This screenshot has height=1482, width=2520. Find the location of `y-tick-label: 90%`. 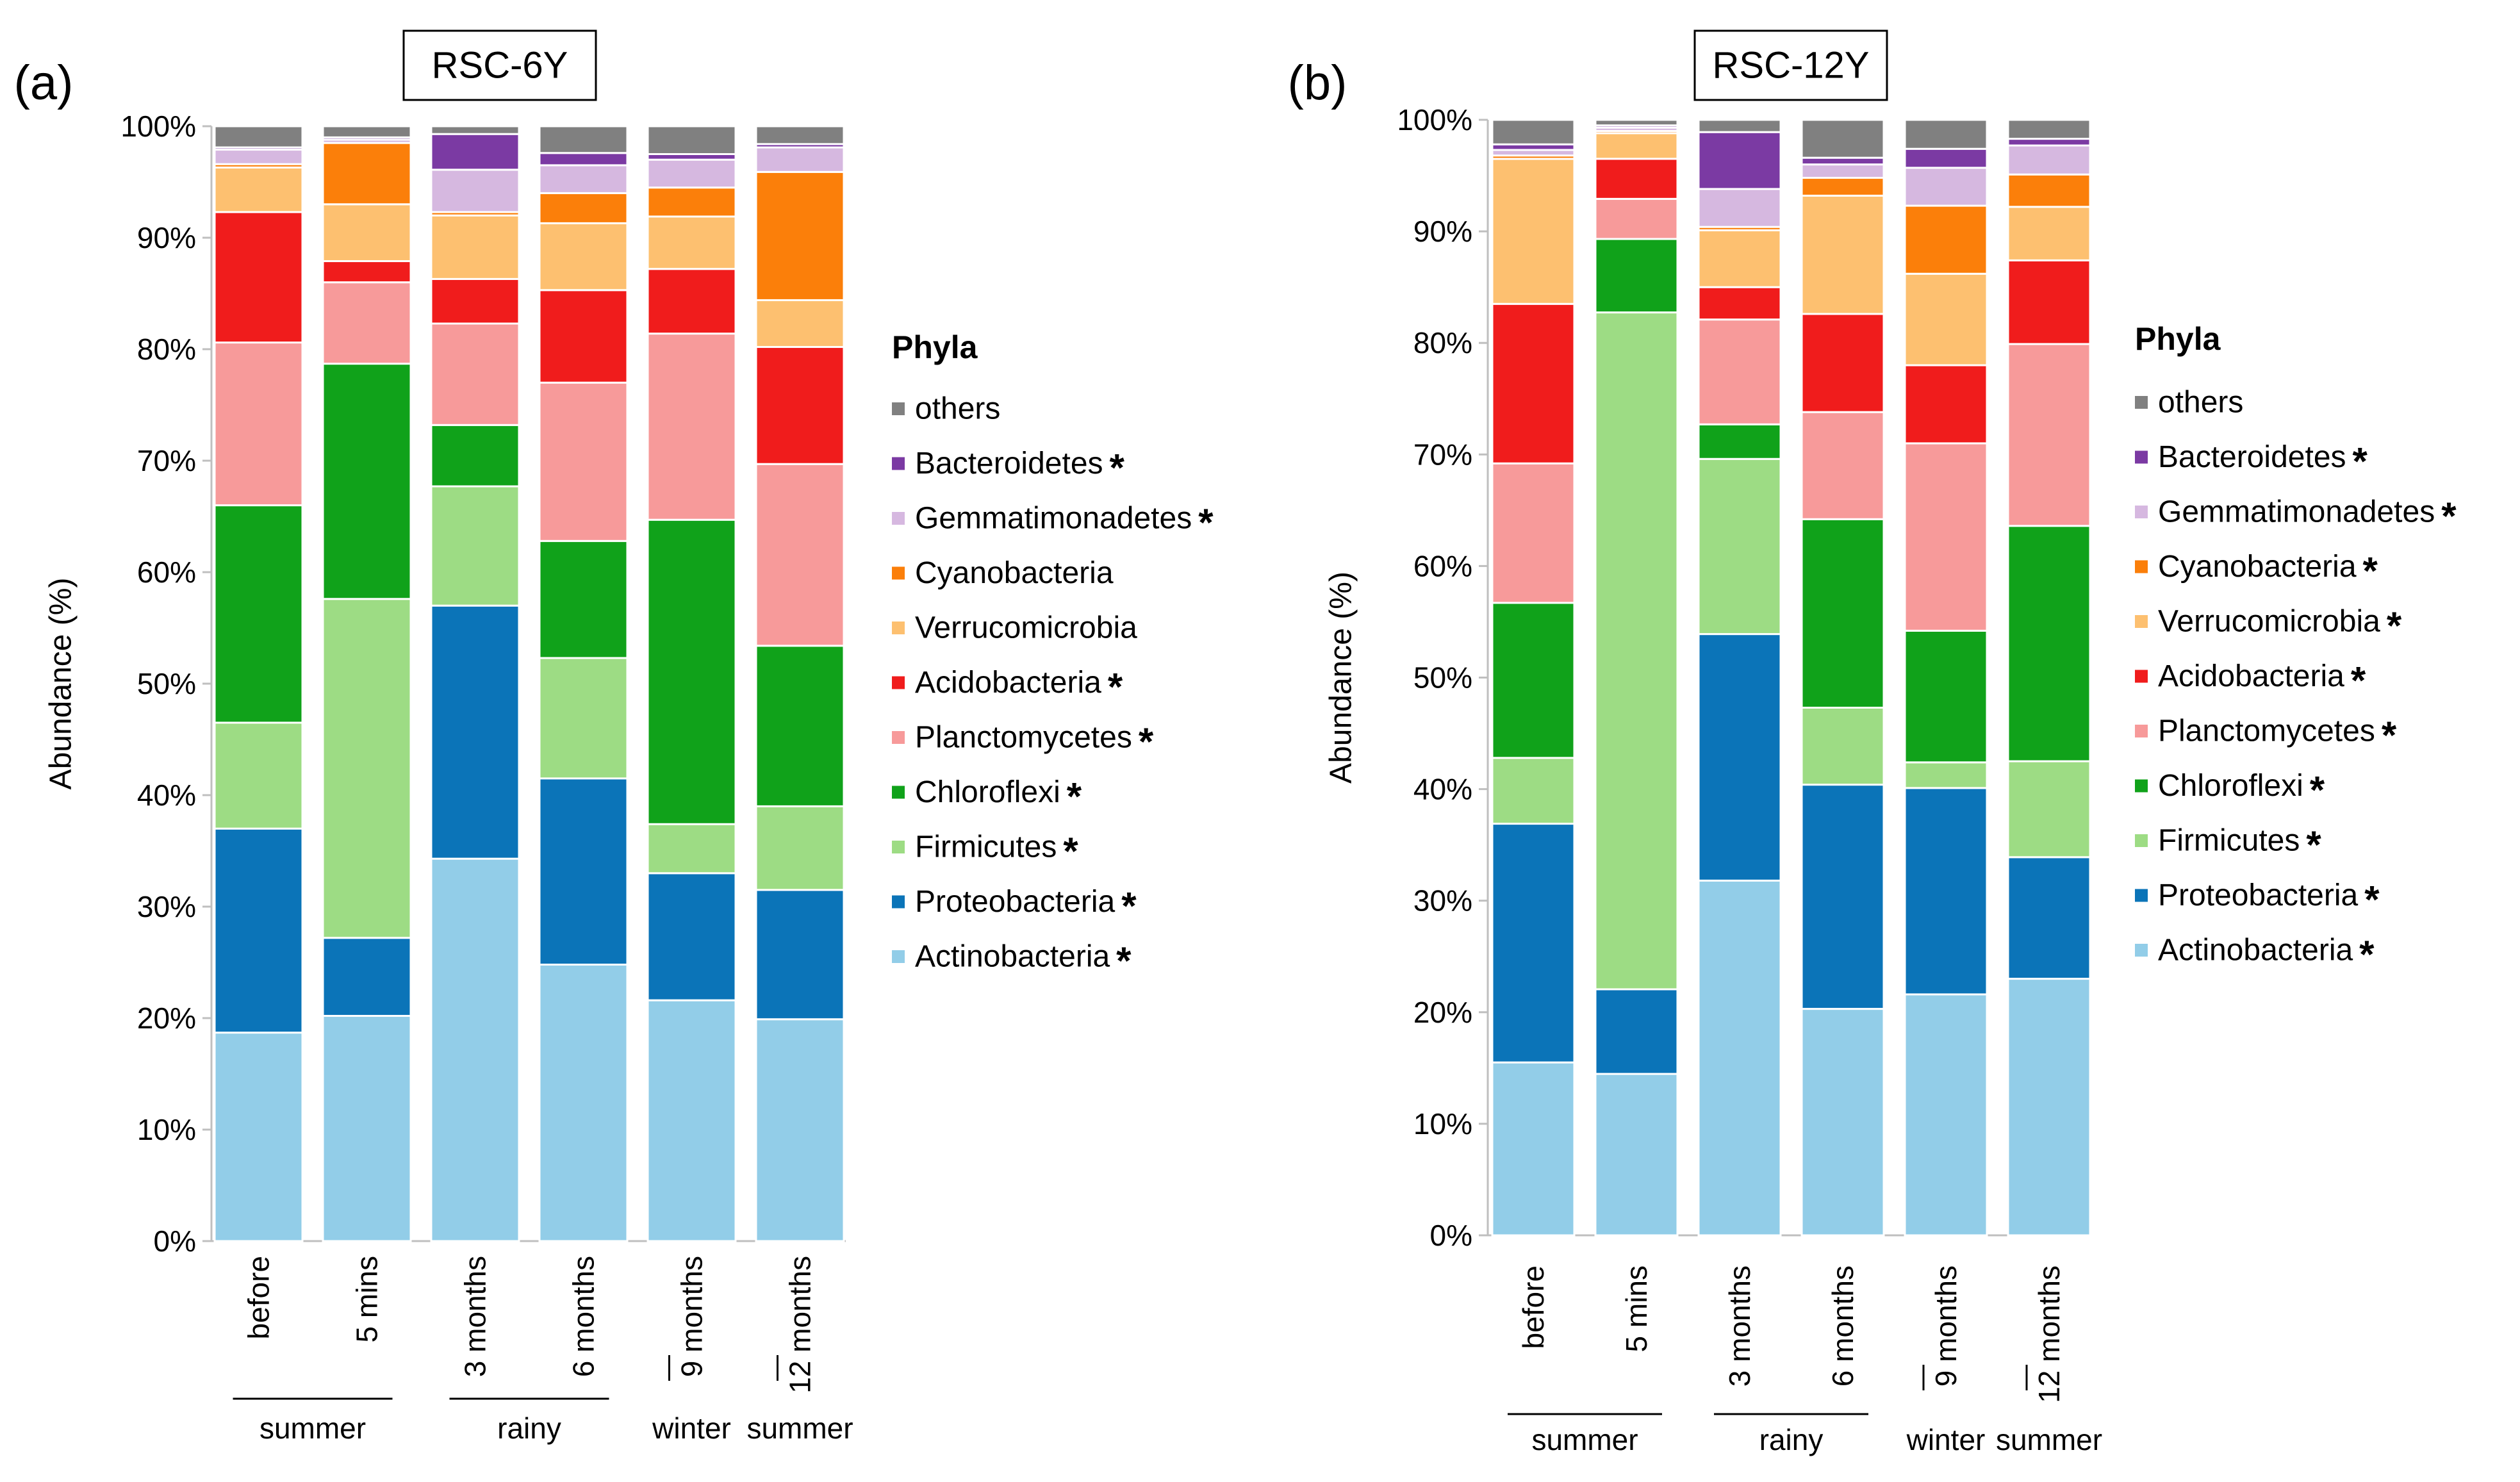

y-tick-label: 90% is located at coordinates (167, 237).